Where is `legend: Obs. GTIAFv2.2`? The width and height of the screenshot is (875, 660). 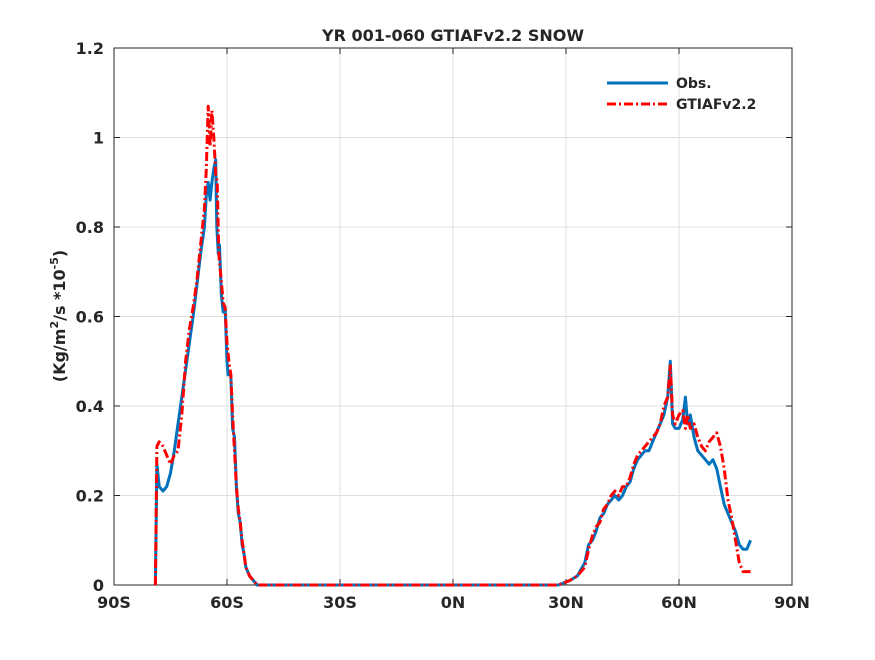
legend: Obs. GTIAFv2.2 is located at coordinates (681, 94).